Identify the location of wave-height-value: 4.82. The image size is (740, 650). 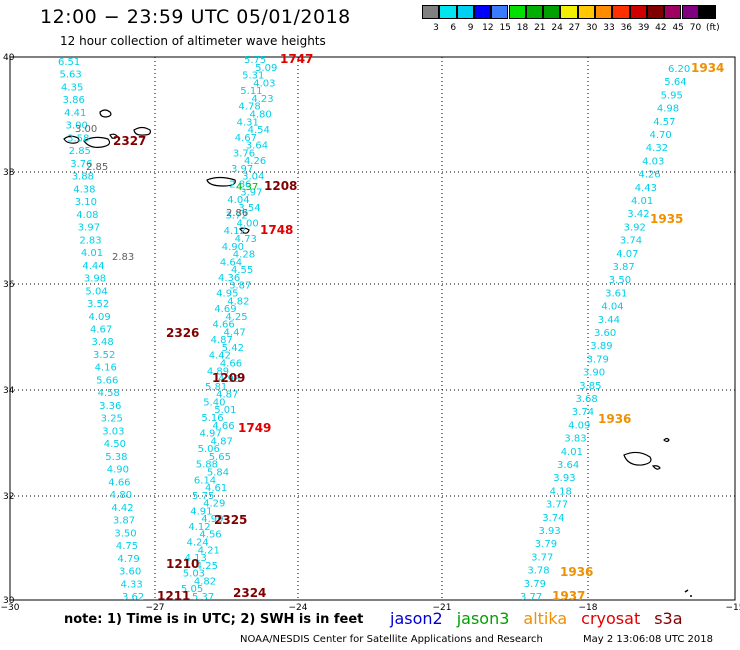
(238, 301).